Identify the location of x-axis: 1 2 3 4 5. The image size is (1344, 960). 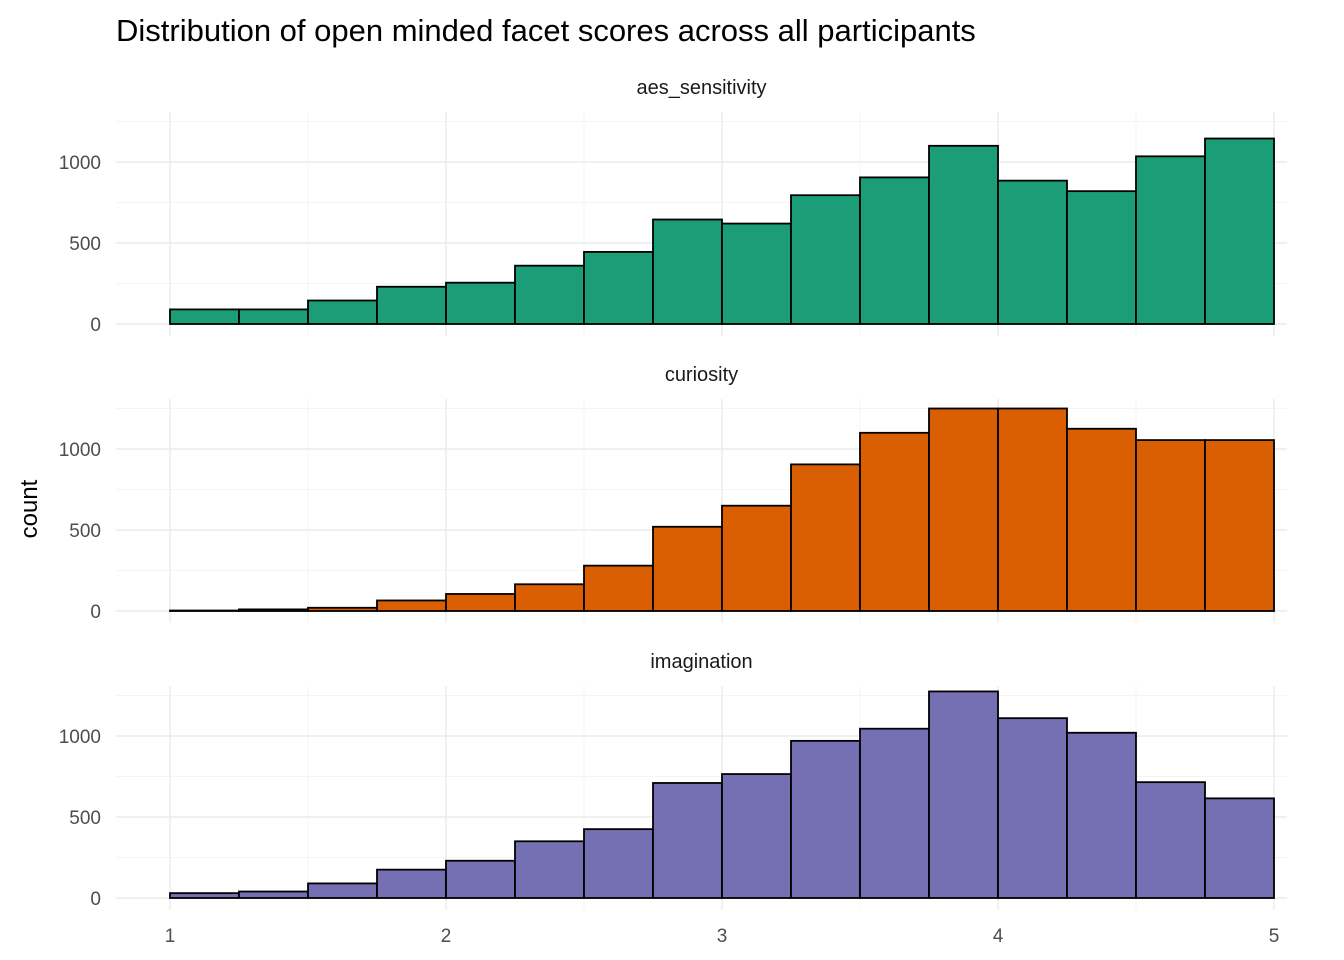
(722, 936).